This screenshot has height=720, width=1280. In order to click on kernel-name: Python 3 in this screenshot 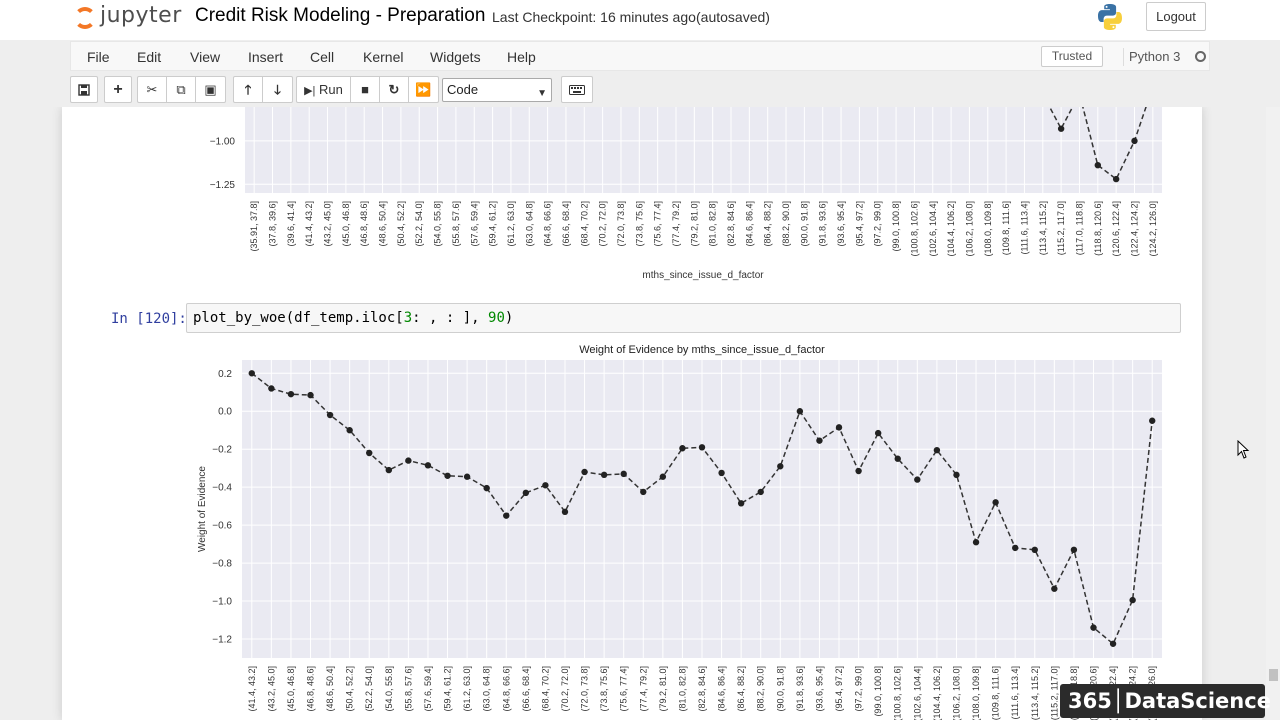, I will do `click(1155, 56)`.